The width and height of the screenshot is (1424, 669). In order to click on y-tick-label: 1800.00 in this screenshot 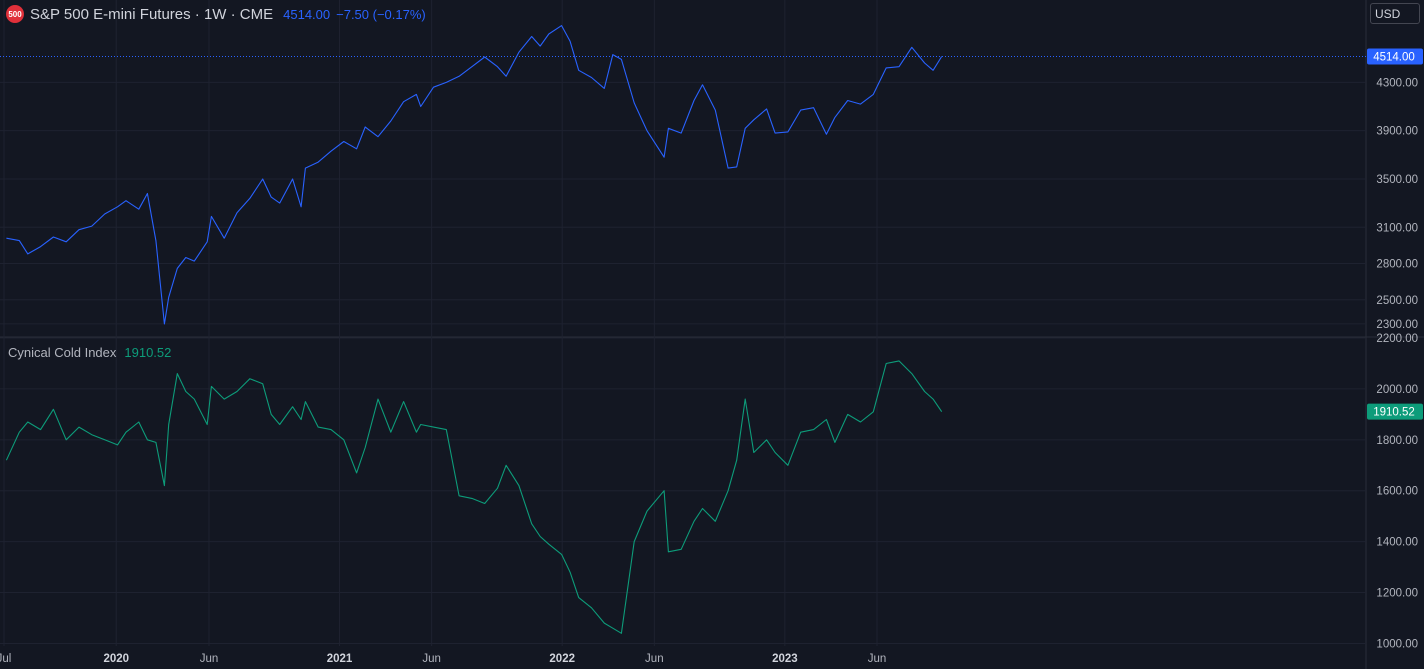, I will do `click(1397, 441)`.